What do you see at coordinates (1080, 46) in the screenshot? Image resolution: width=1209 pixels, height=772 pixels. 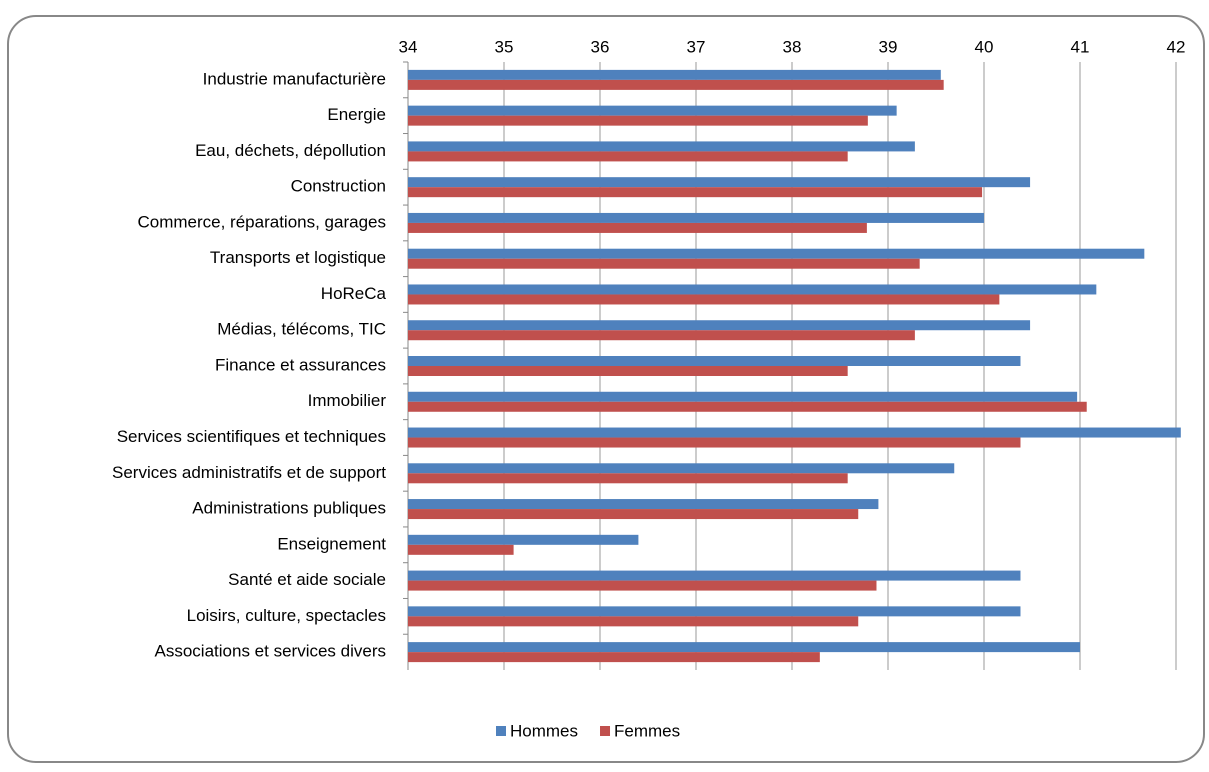 I see `x-tick-label: 41` at bounding box center [1080, 46].